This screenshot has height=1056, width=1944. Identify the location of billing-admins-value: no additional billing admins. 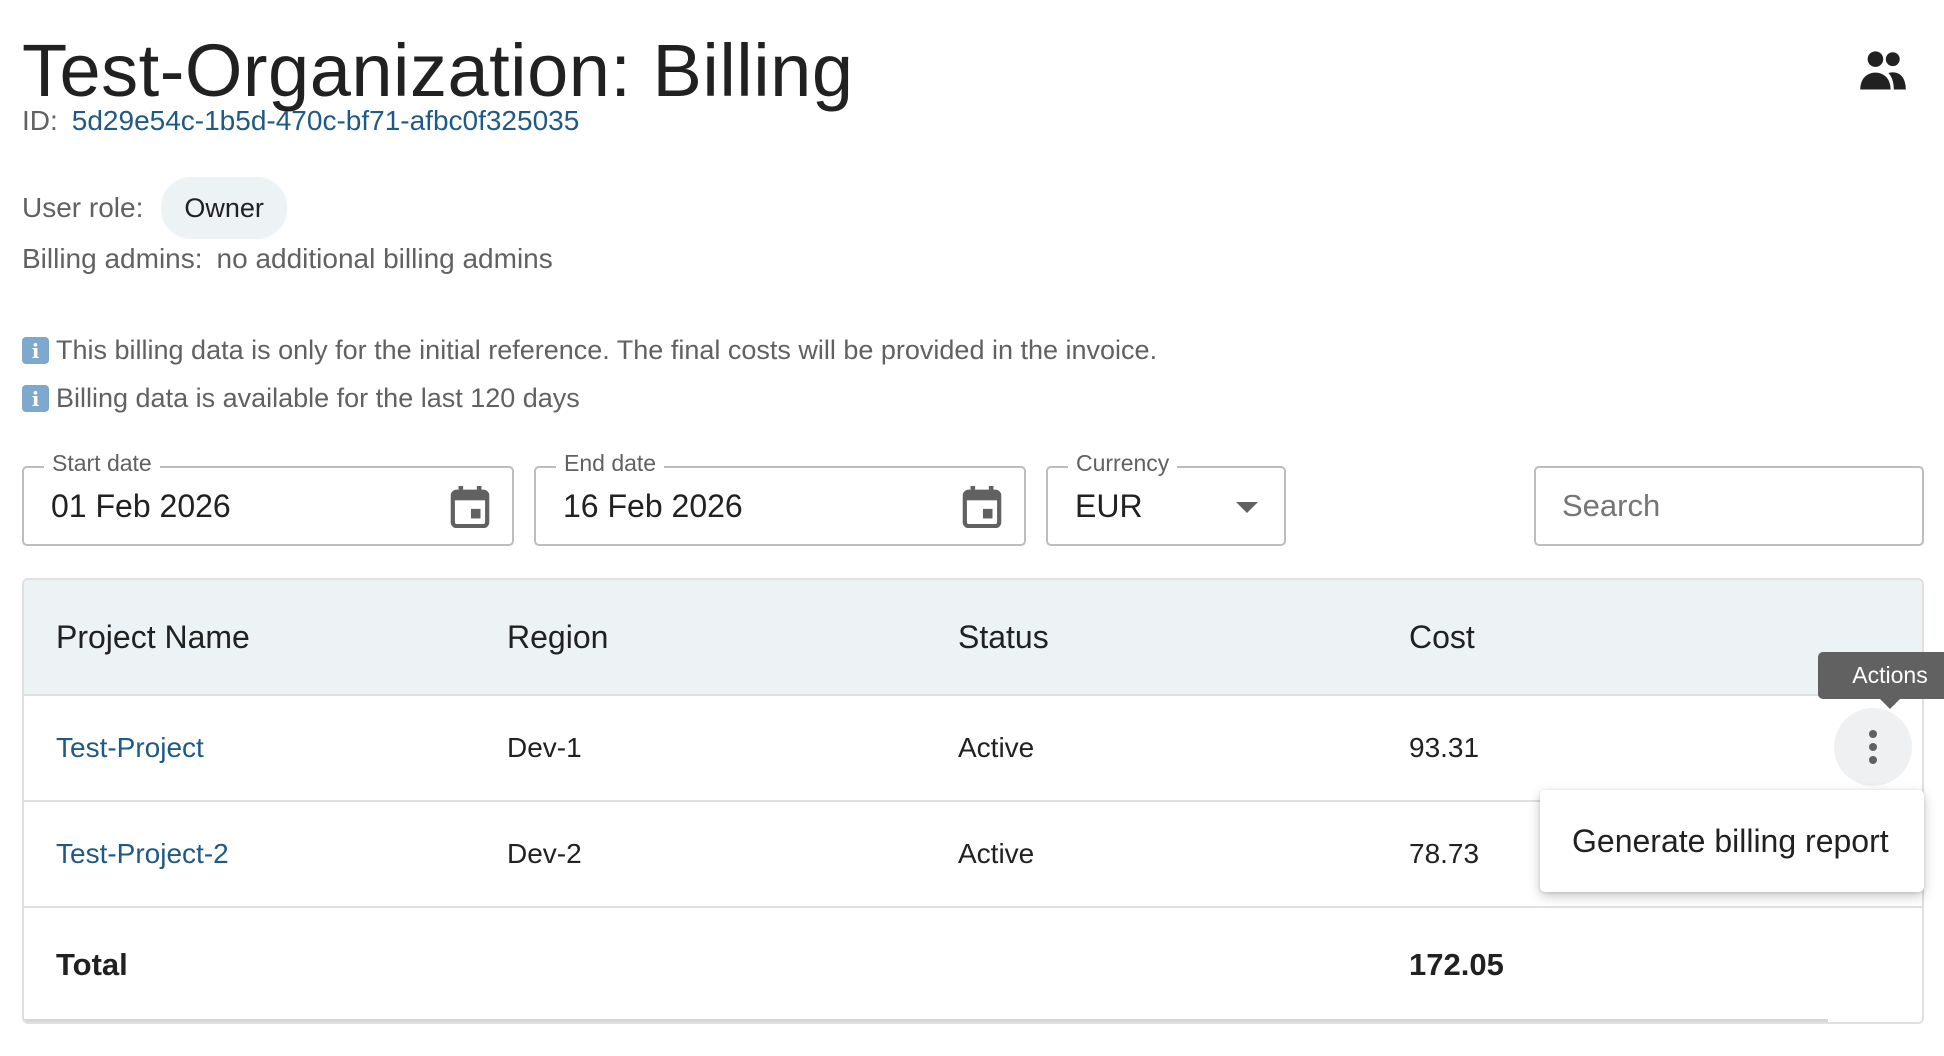
(384, 258).